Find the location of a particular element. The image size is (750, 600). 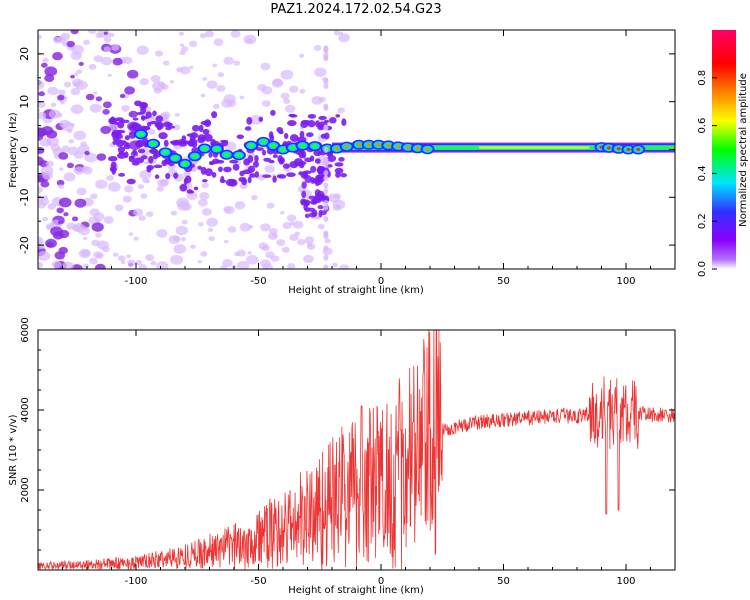

snr-ylabel: SNR (10 * v/v) is located at coordinates (13, 449).